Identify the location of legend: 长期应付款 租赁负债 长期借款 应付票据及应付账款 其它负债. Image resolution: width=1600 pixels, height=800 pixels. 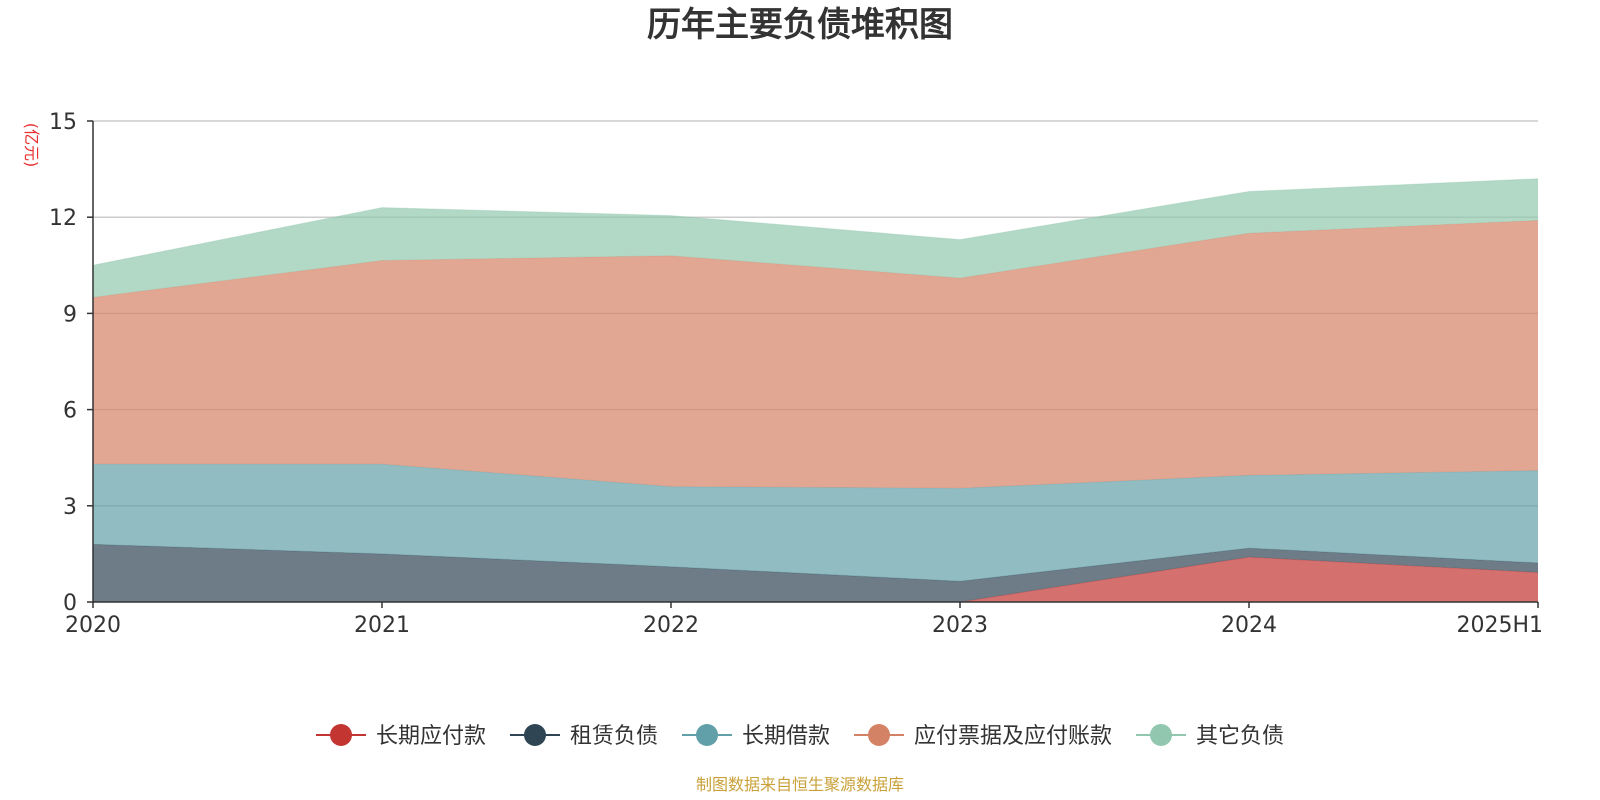
(800, 736).